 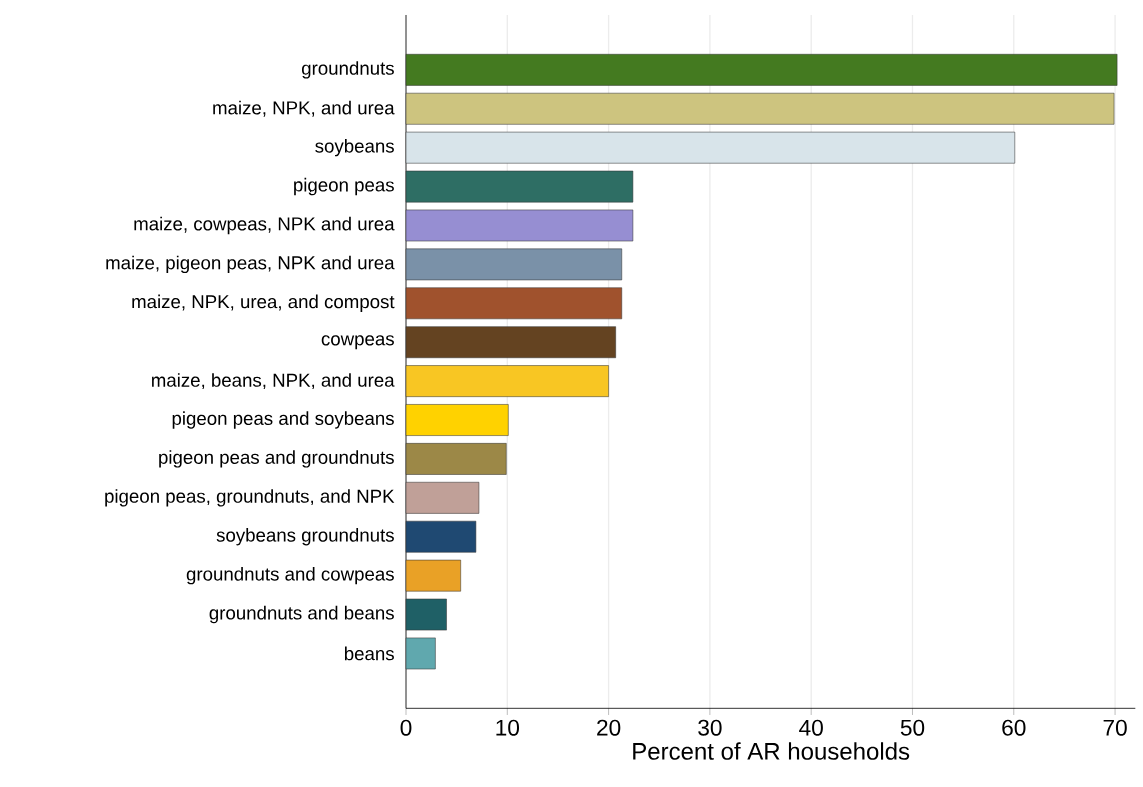 What do you see at coordinates (1014, 727) in the screenshot?
I see `x-tick-label: 60` at bounding box center [1014, 727].